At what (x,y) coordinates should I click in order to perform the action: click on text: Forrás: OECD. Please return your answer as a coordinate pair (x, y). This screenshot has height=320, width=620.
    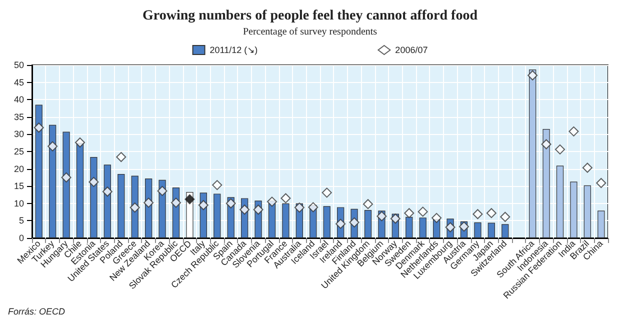
    Looking at the image, I should click on (37, 311).